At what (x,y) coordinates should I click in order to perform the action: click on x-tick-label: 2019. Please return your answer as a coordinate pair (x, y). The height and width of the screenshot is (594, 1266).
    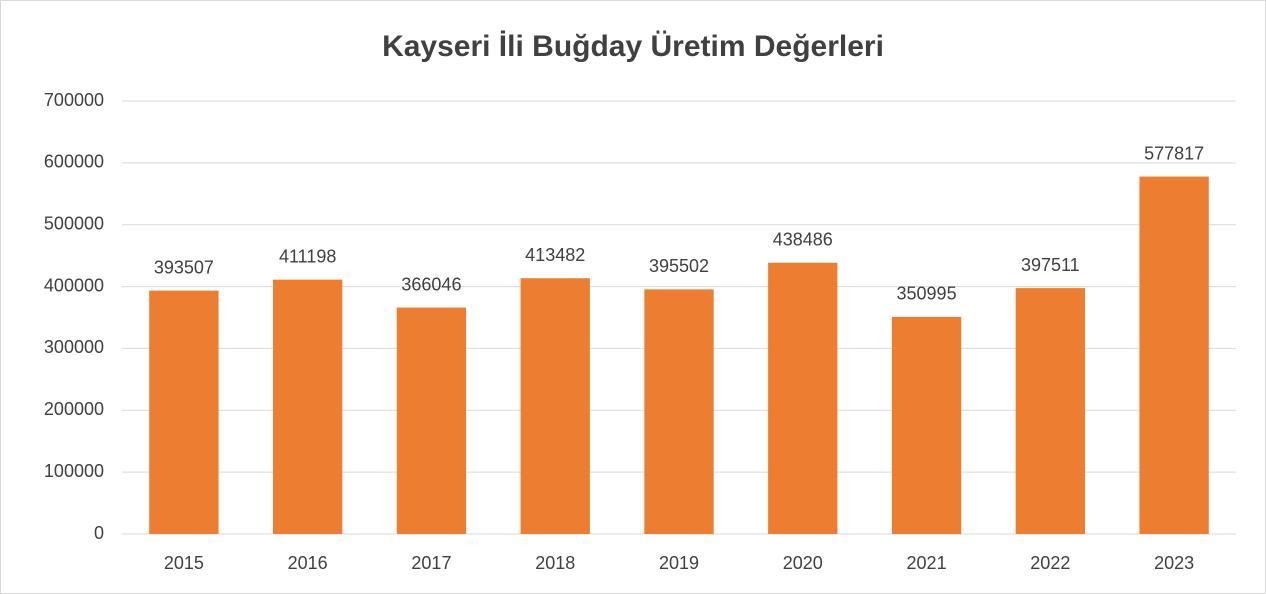
    Looking at the image, I should click on (679, 563).